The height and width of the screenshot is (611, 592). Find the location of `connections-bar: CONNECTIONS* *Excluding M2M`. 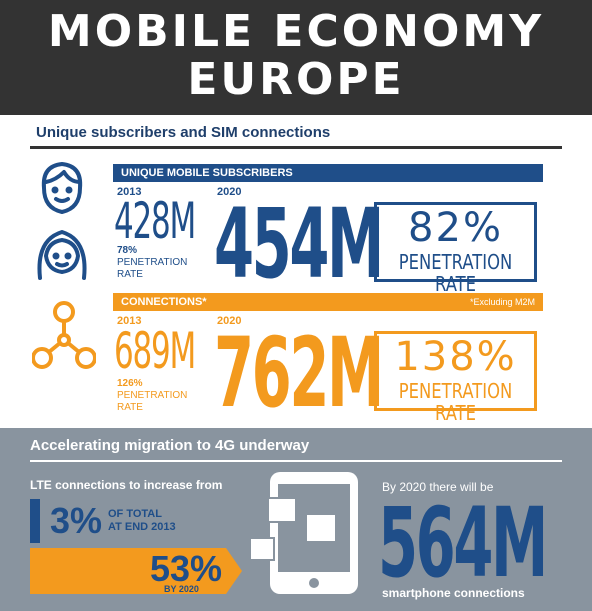

connections-bar: CONNECTIONS* *Excluding M2M is located at coordinates (328, 302).